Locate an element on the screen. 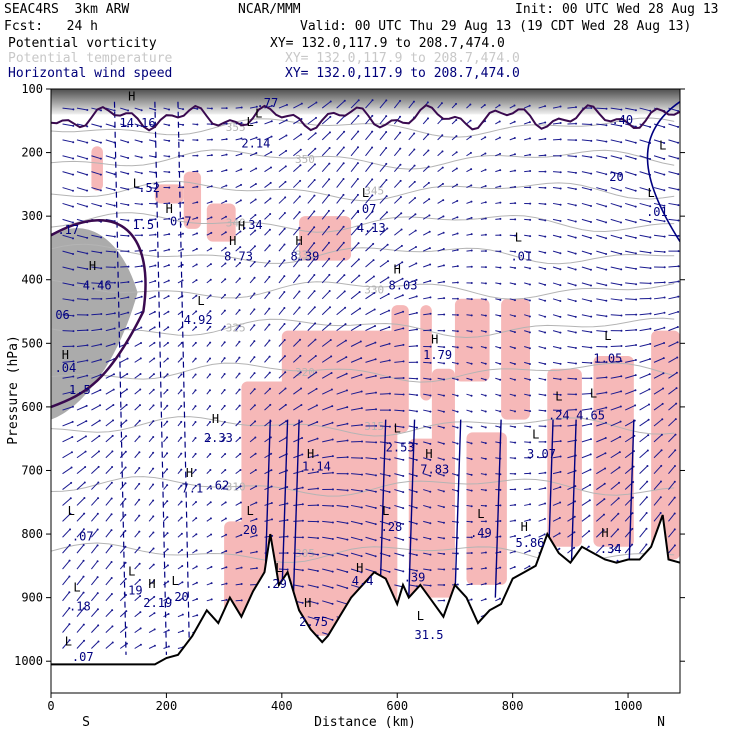 The width and height of the screenshot is (740, 740). cloud-region is located at coordinates (515, 359).